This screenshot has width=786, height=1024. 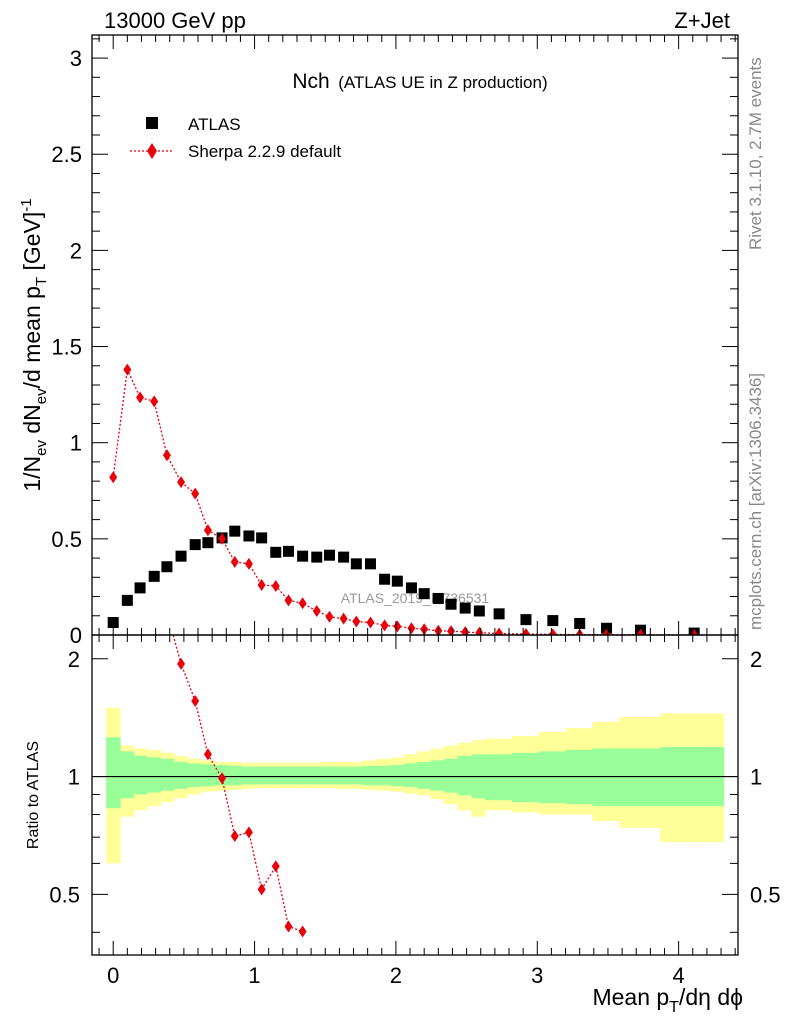 I want to click on ratio-y-tick-label-right: 0.5, so click(x=765, y=894).